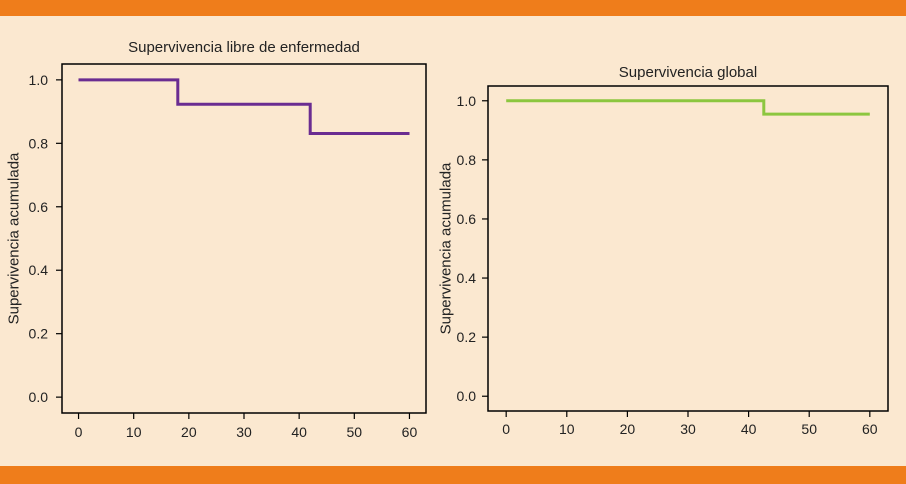 The image size is (906, 484). Describe the element at coordinates (688, 72) in the screenshot. I see `chart-title: Supervivencia global` at that location.